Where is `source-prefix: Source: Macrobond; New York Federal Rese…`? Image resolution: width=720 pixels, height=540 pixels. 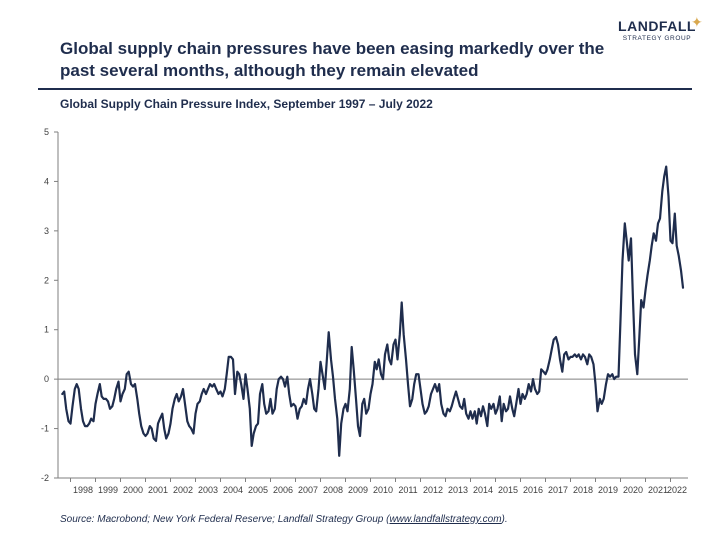
source-prefix: Source: Macrobond; New York Federal Rese… is located at coordinates (225, 519).